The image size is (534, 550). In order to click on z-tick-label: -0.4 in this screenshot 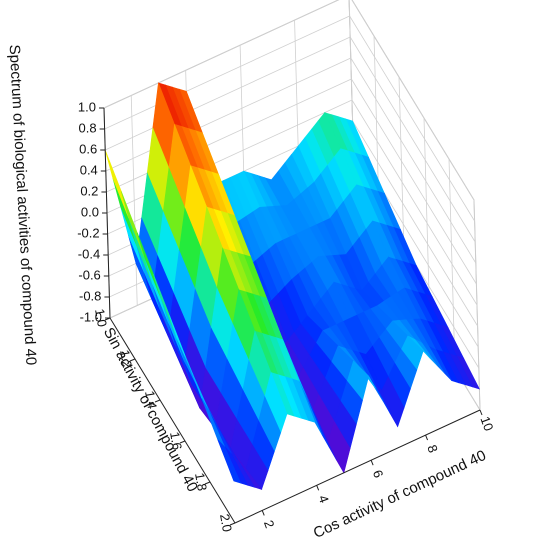, I will do `click(89, 253)`.